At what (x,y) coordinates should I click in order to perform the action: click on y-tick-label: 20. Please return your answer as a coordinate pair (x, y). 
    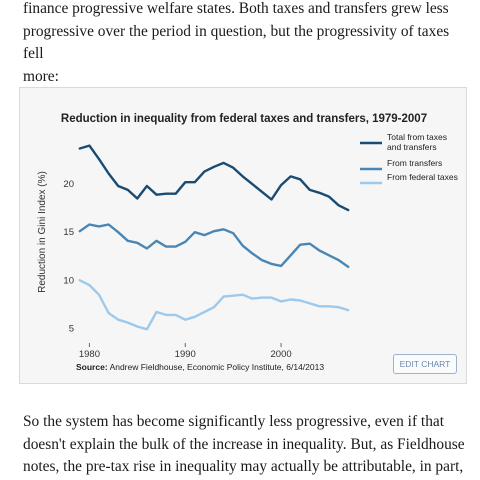
    Looking at the image, I should click on (68, 184).